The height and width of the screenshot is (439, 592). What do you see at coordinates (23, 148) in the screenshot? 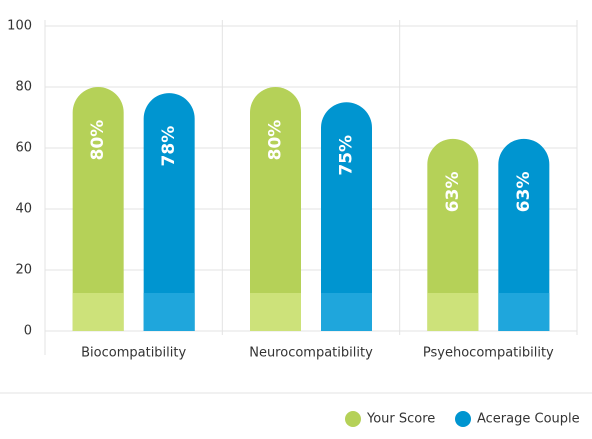
I see `y-tick-label: 60` at bounding box center [23, 148].